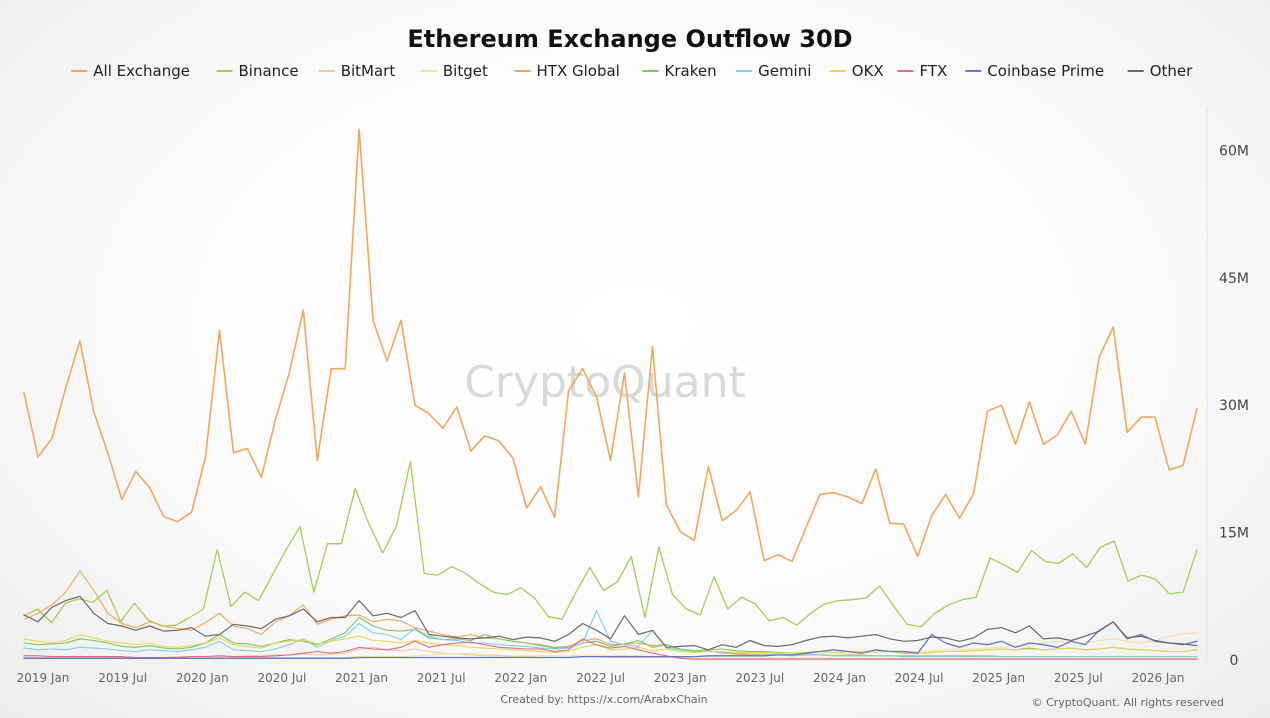 Image resolution: width=1270 pixels, height=718 pixels. What do you see at coordinates (839, 678) in the screenshot?
I see `x-tick-label: 2024 Jan` at bounding box center [839, 678].